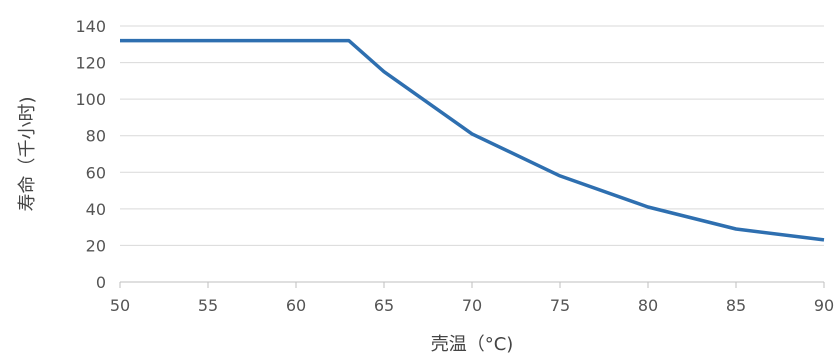  Describe the element at coordinates (96, 209) in the screenshot. I see `y-tick-label-40: 40` at that location.